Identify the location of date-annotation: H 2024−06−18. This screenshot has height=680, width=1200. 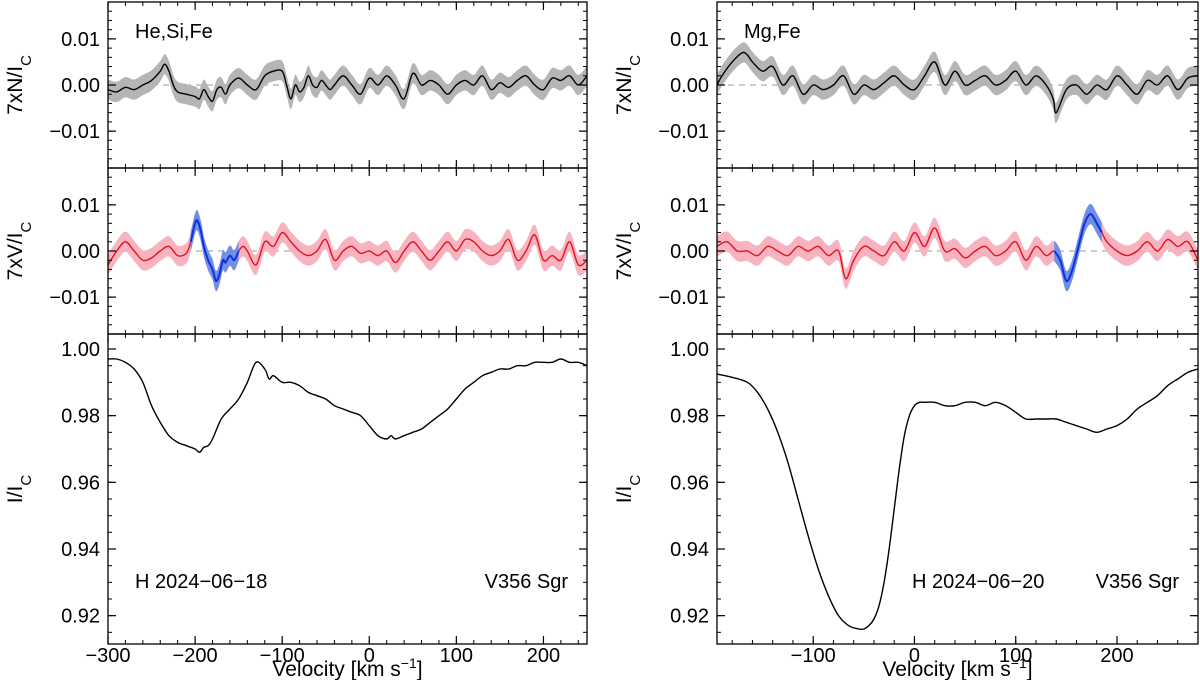
(201, 582).